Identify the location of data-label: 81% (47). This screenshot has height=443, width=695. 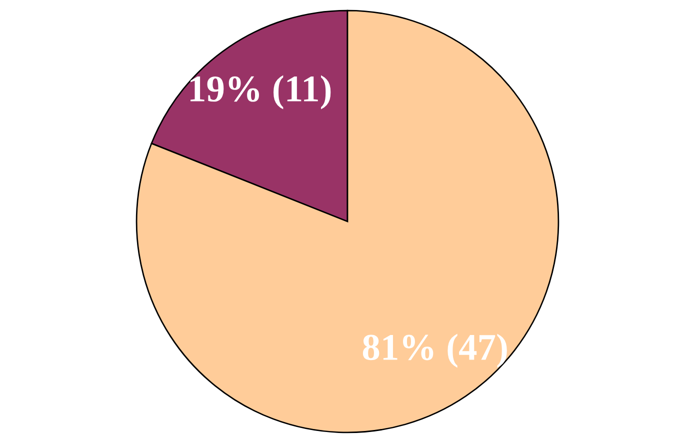
(434, 351).